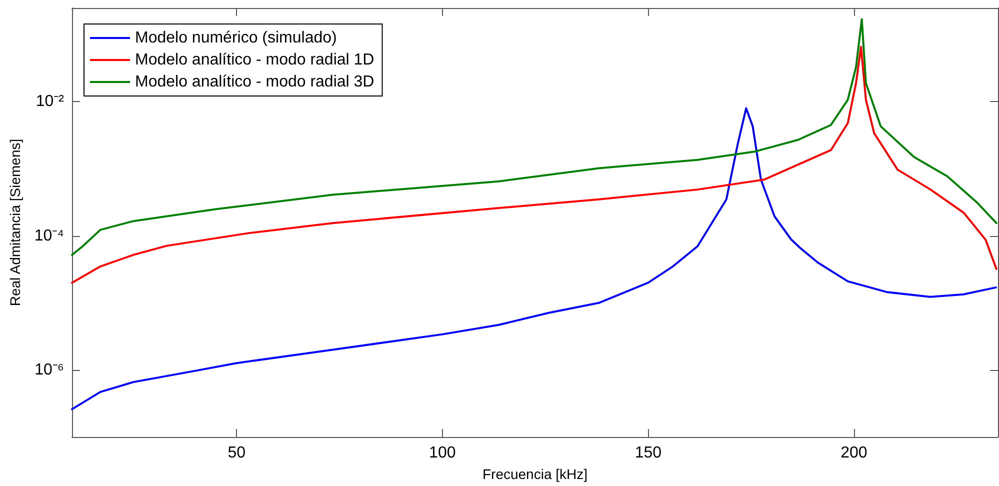 The width and height of the screenshot is (999, 486). What do you see at coordinates (236, 38) in the screenshot?
I see `legend-label: Modelo numérico (simulado)` at bounding box center [236, 38].